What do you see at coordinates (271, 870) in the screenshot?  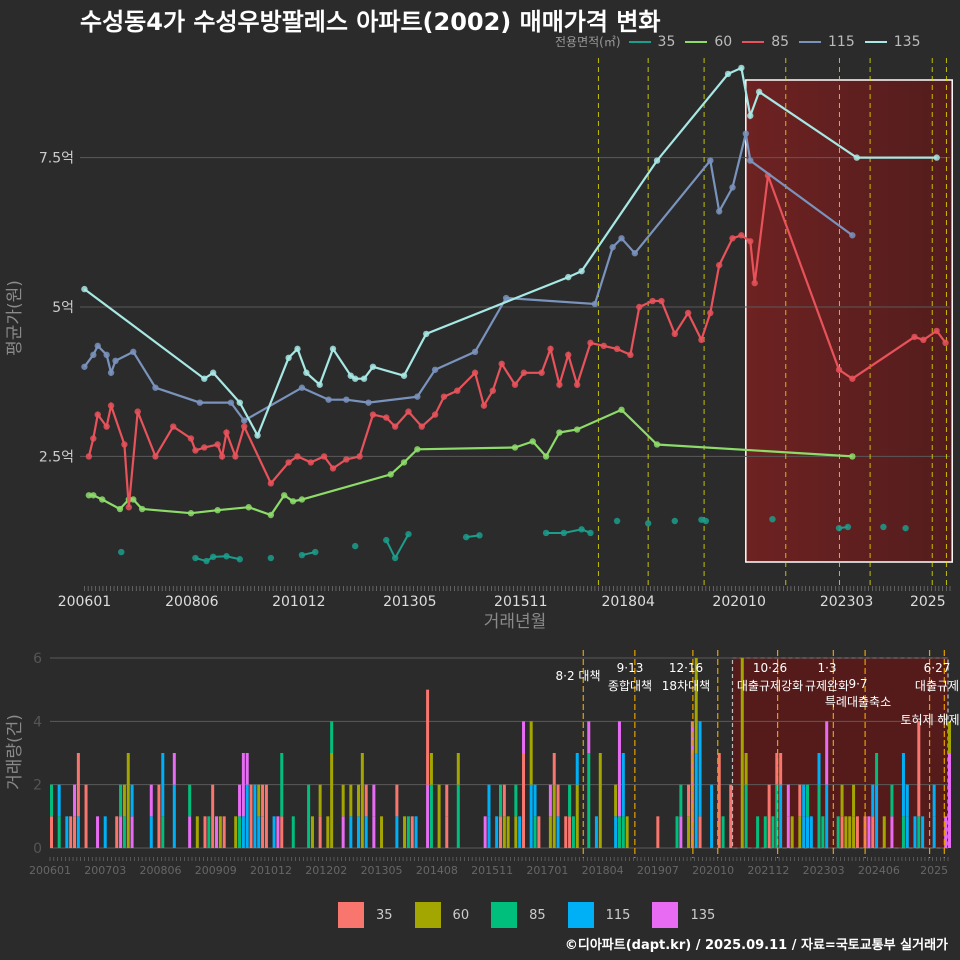 I see `bar-x-tick-label: 201012` at bounding box center [271, 870].